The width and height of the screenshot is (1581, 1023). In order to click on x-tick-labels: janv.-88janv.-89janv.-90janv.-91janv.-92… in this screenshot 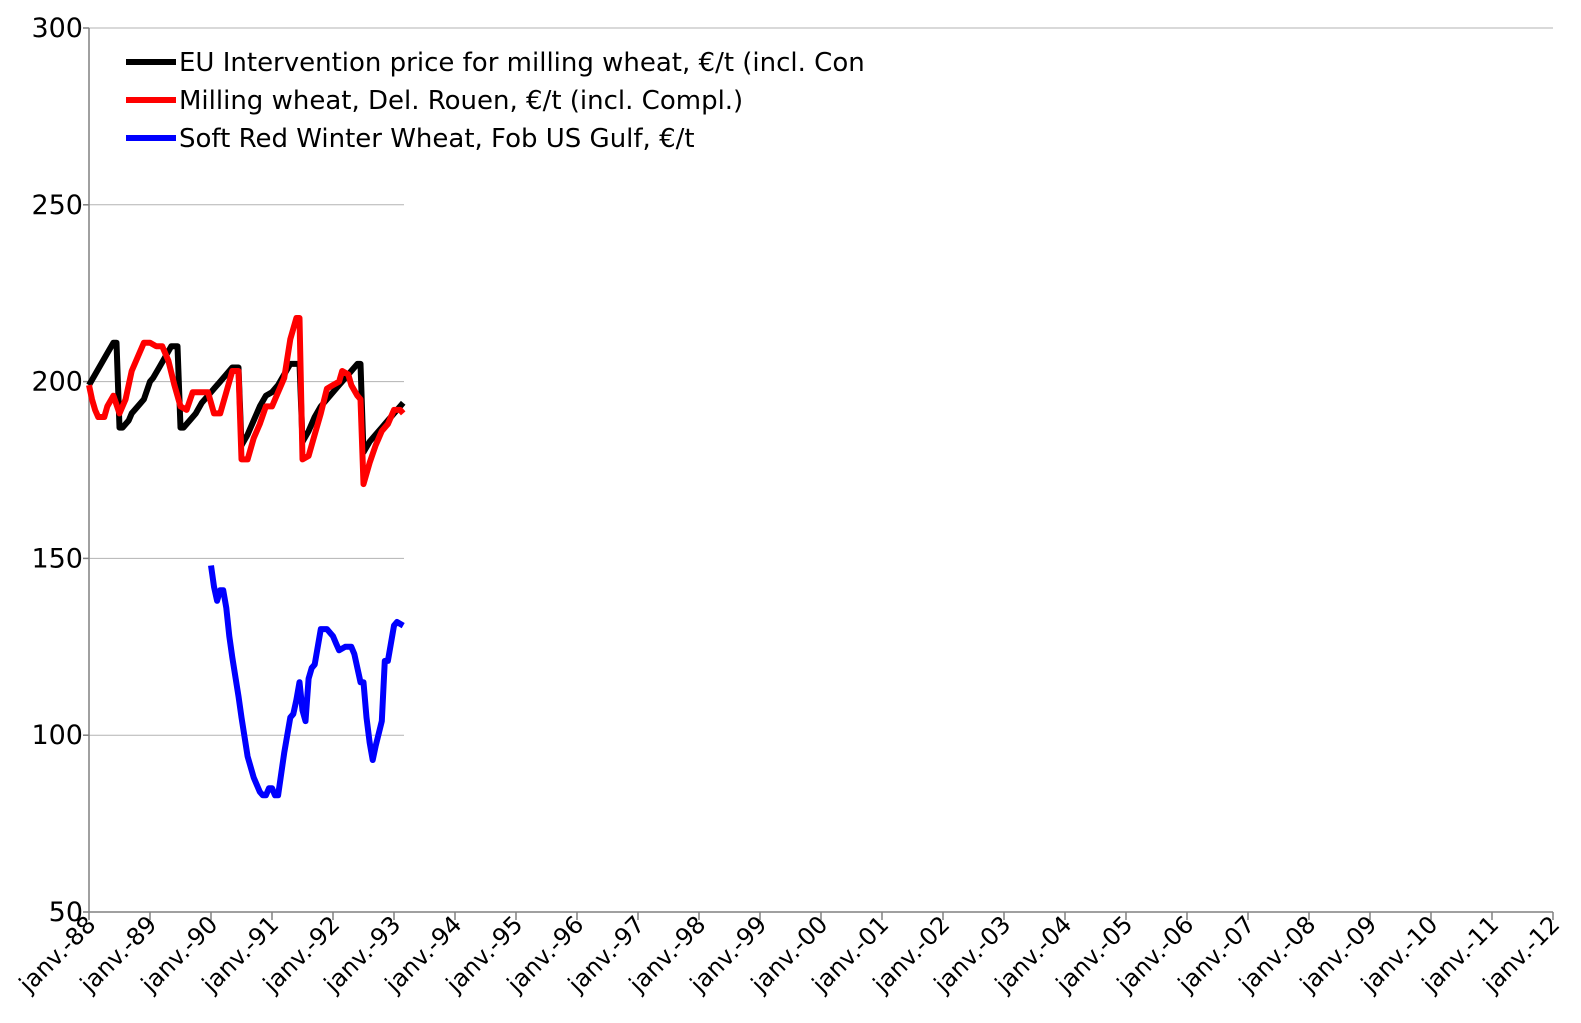, I will do `click(789, 954)`.